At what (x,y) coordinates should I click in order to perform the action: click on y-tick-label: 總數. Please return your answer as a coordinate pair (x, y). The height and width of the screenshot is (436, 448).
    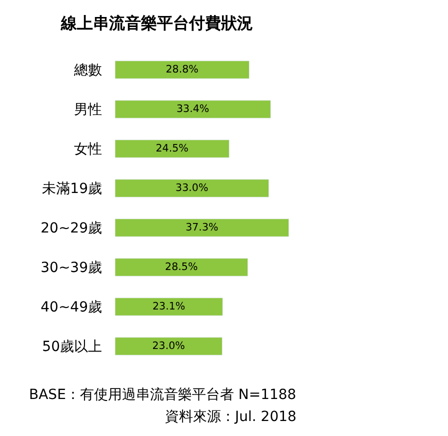
    Looking at the image, I should click on (87, 70).